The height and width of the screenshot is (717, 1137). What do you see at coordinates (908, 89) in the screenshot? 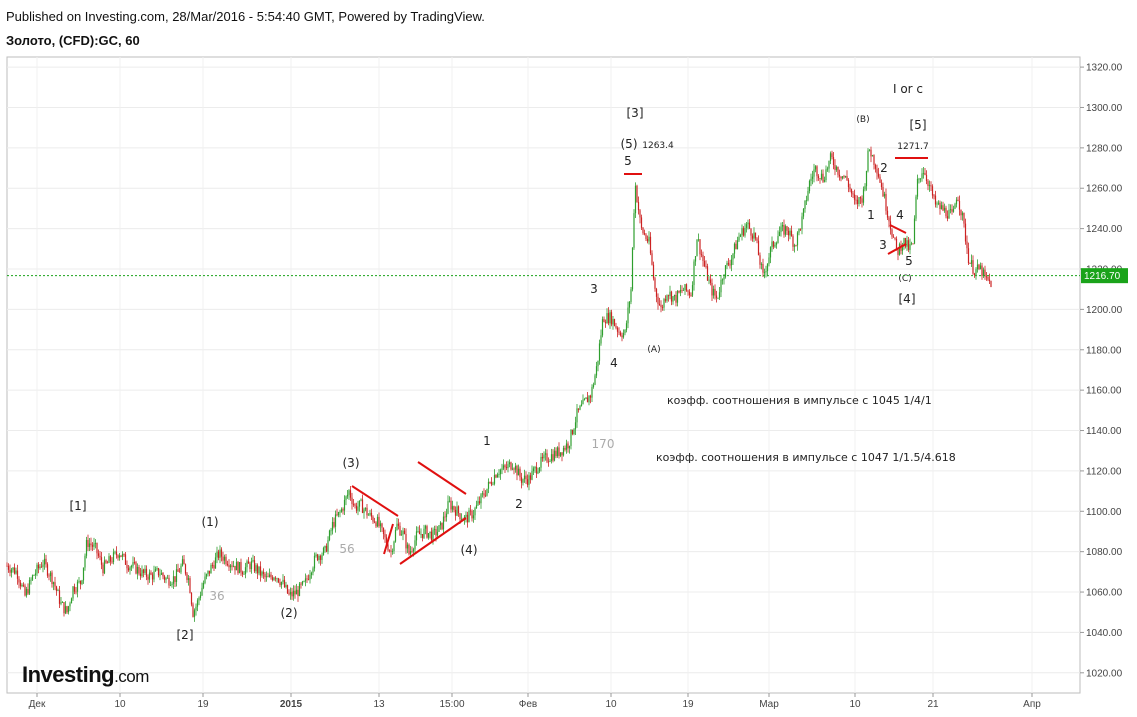
I see `wave-label: I or c` at bounding box center [908, 89].